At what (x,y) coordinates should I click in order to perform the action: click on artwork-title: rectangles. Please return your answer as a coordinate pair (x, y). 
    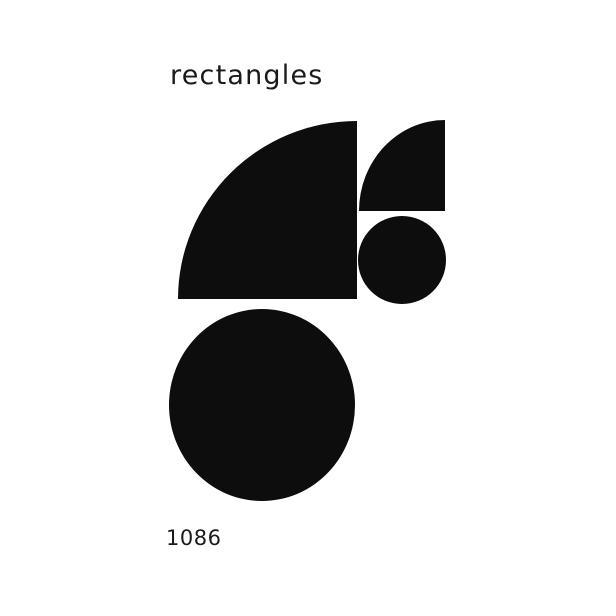
    Looking at the image, I should click on (247, 75).